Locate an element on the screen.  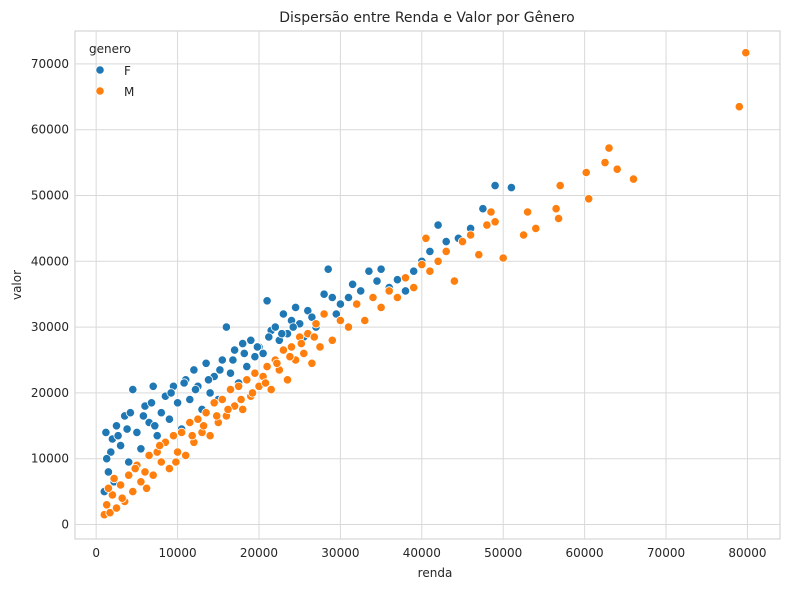
legend-label-m: M is located at coordinates (129, 92).